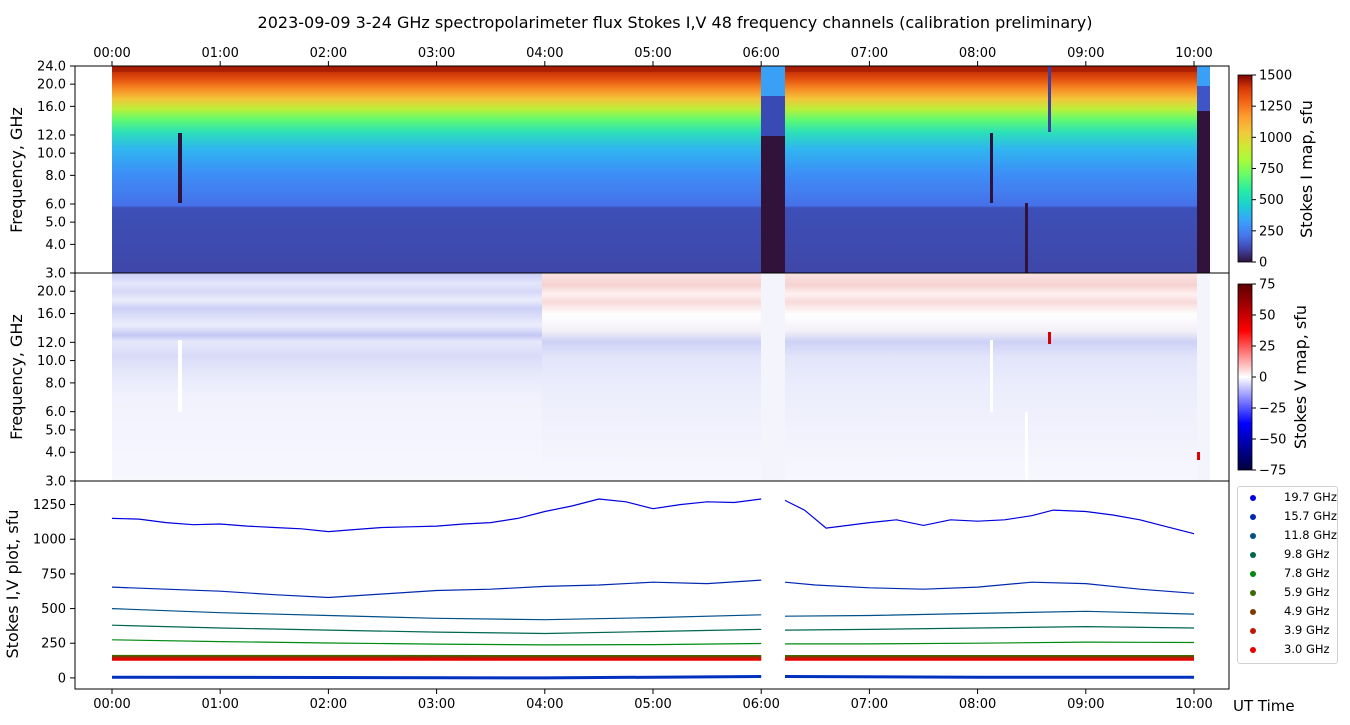 The width and height of the screenshot is (1350, 725). I want to click on stokes-i-map-left-blank, so click(93, 169).